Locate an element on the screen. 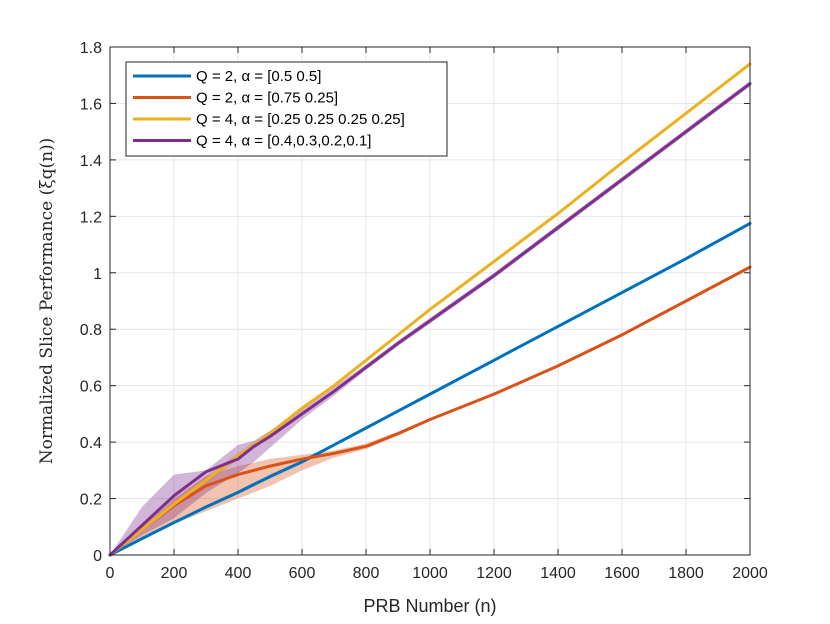 The height and width of the screenshot is (624, 830). x-tick-label: 400 is located at coordinates (238, 573).